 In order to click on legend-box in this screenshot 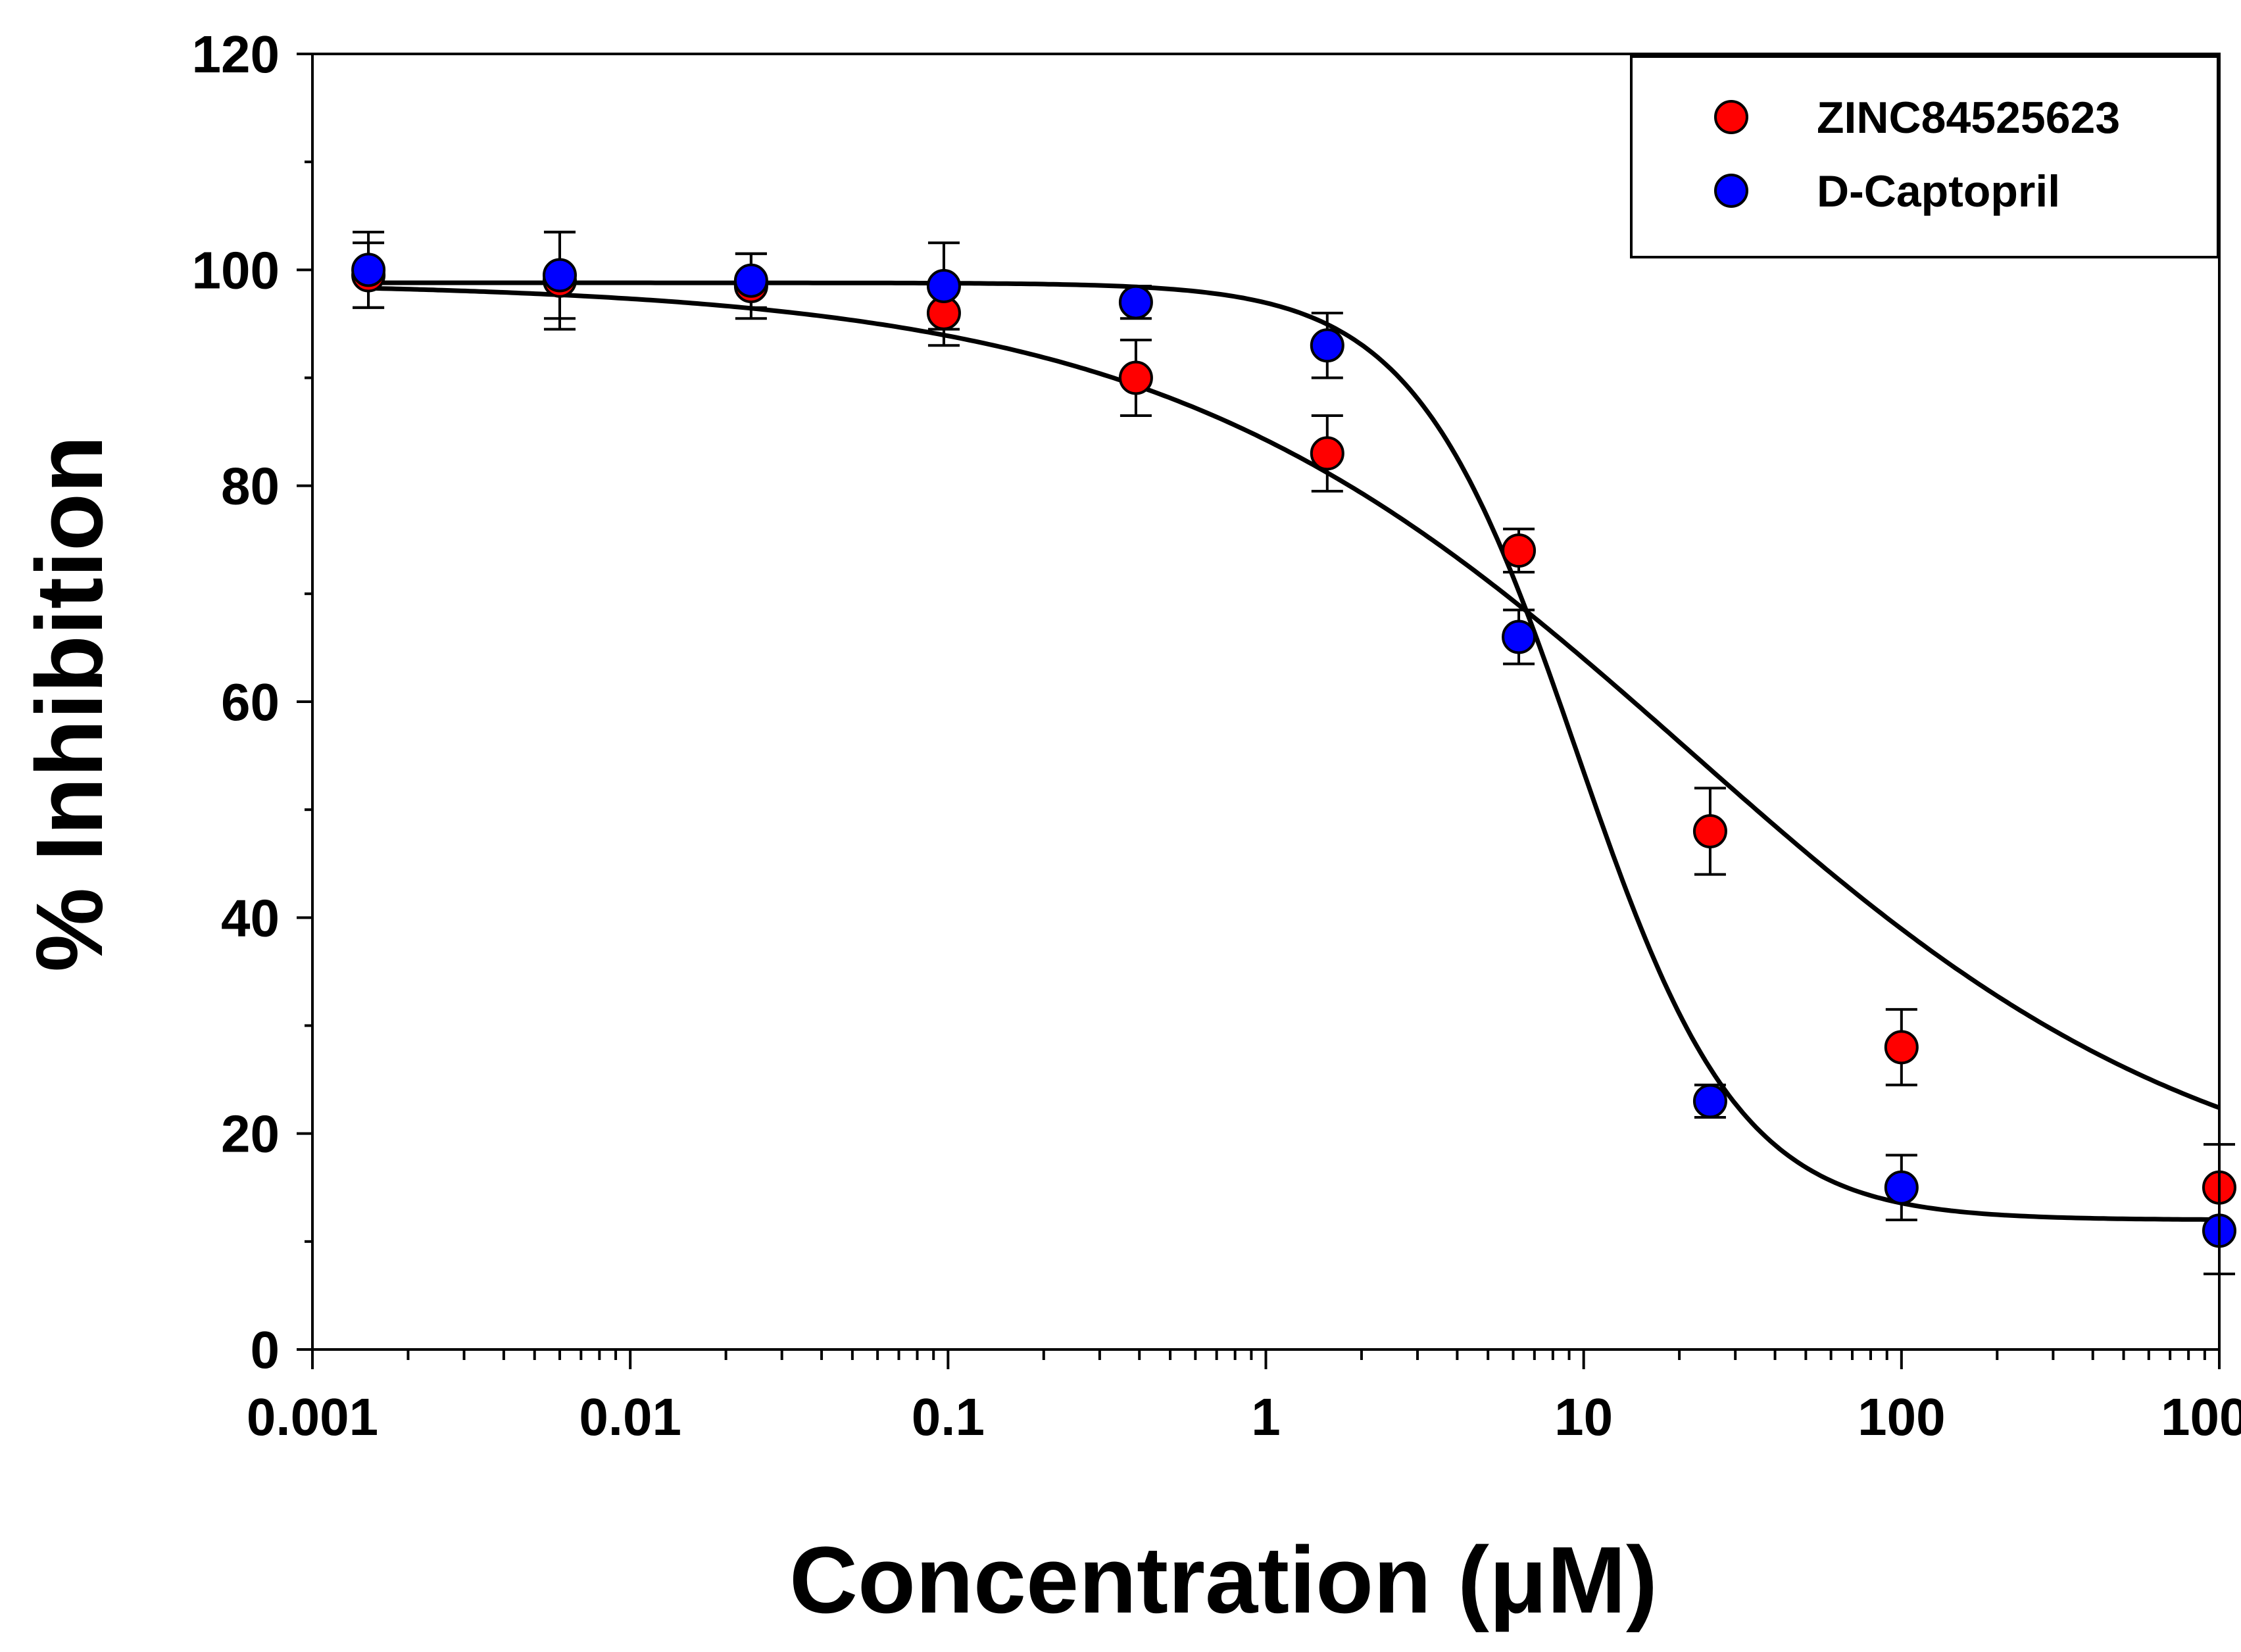, I will do `click(1924, 157)`.